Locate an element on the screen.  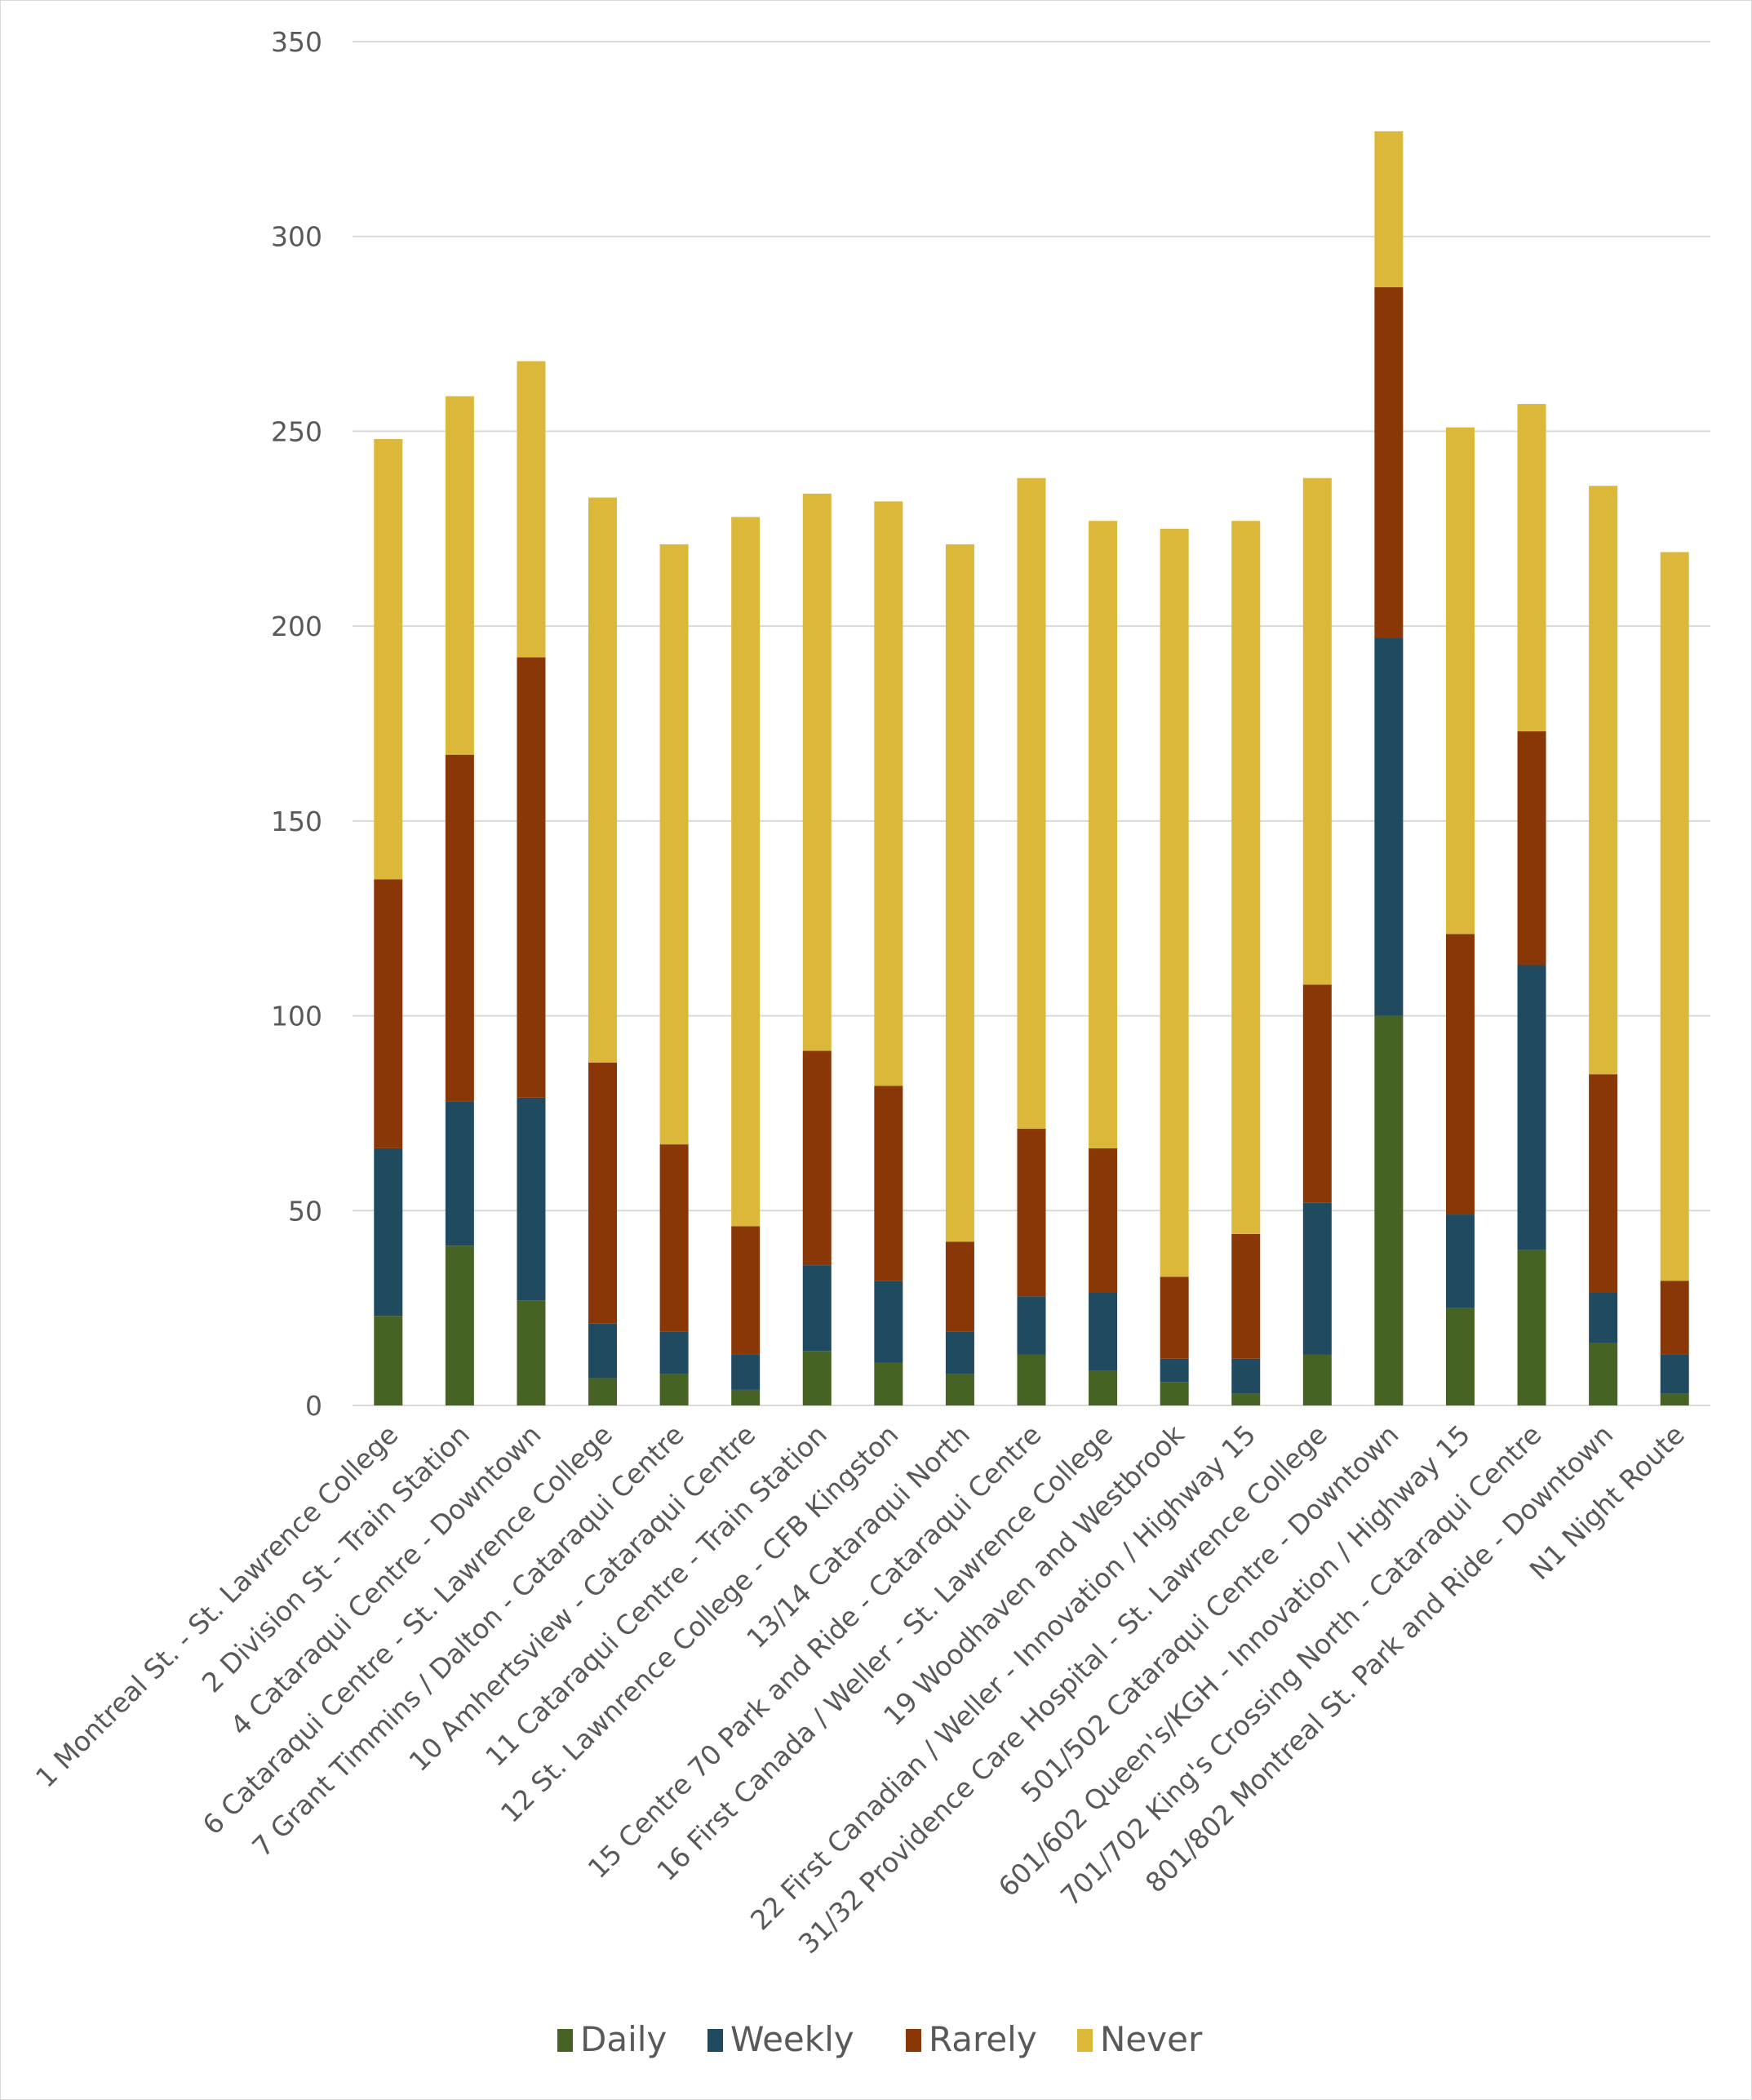
legend-swatch-daily is located at coordinates (565, 2040).